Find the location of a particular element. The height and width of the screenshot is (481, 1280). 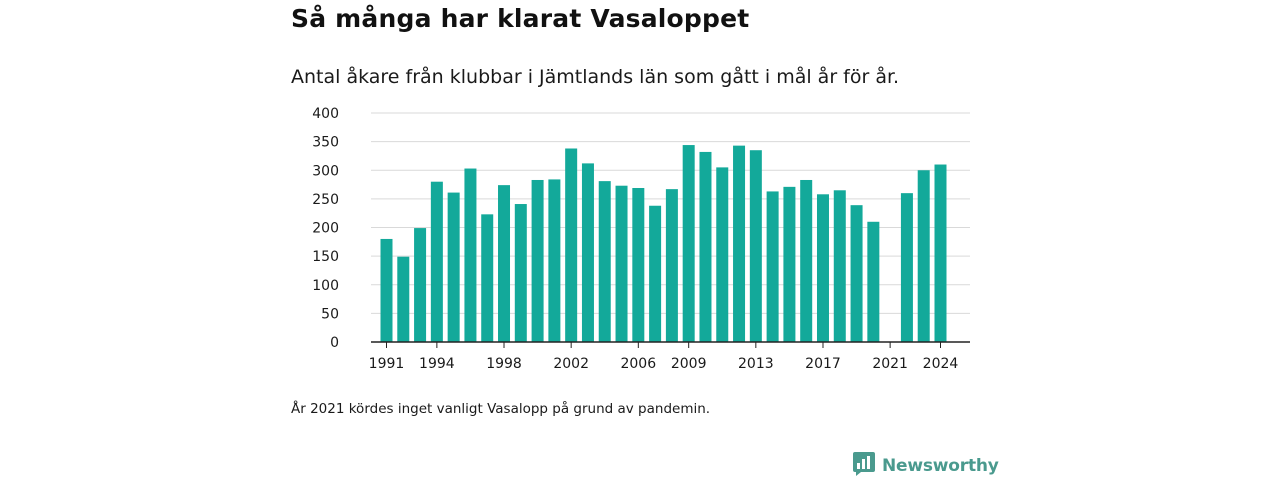

bar-2022 is located at coordinates (906, 267).